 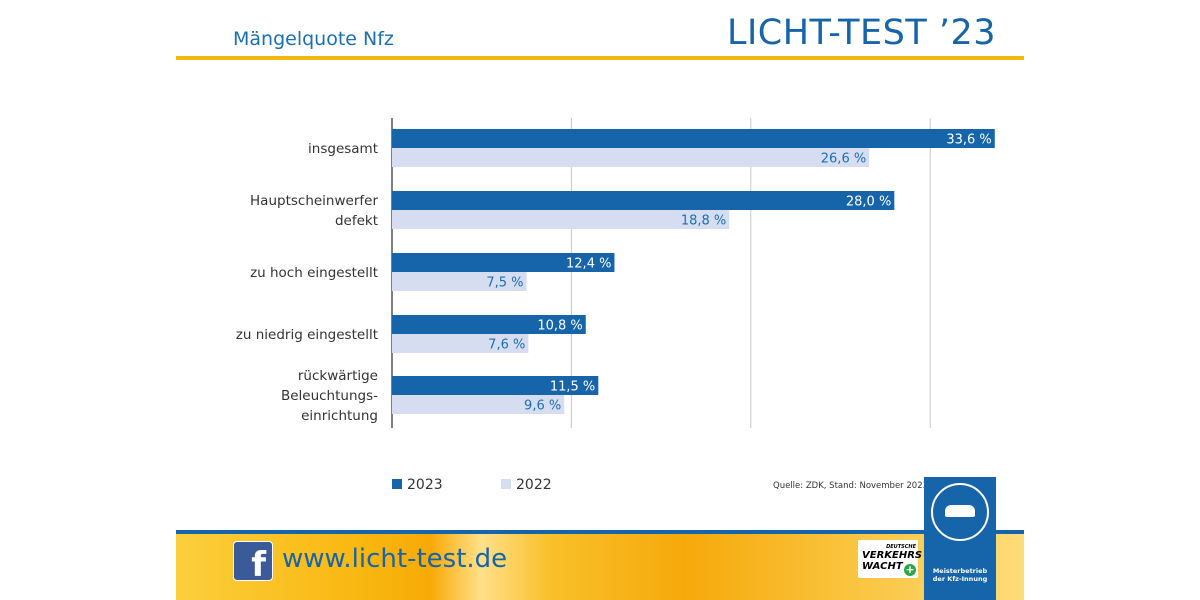 What do you see at coordinates (892, 555) in the screenshot?
I see `verkehrswacht-line1: VERKEHRS` at bounding box center [892, 555].